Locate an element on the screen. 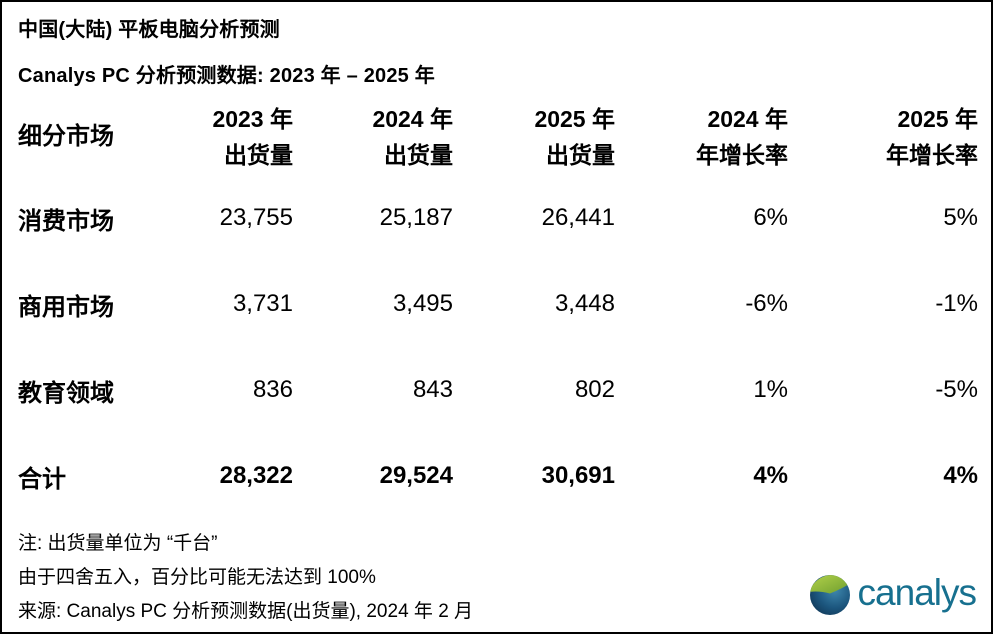  cell-value: 1% is located at coordinates (770, 389).